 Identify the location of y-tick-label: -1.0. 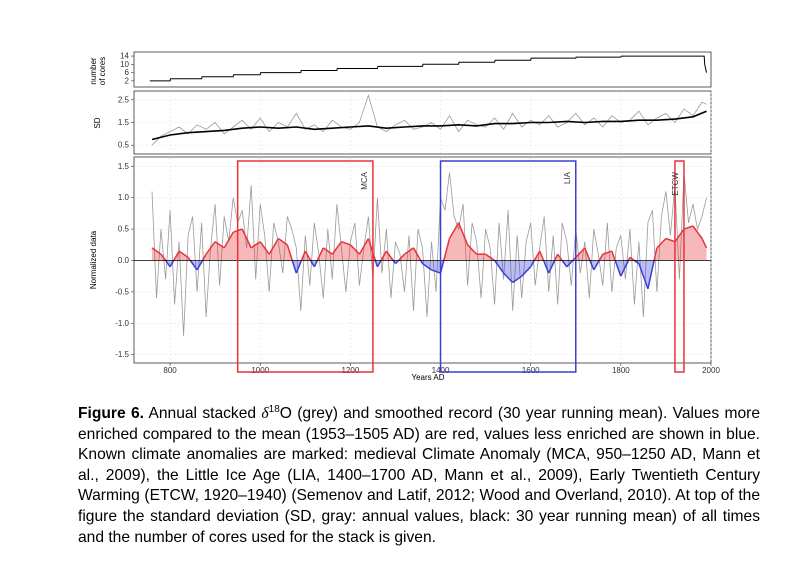
(122, 323).